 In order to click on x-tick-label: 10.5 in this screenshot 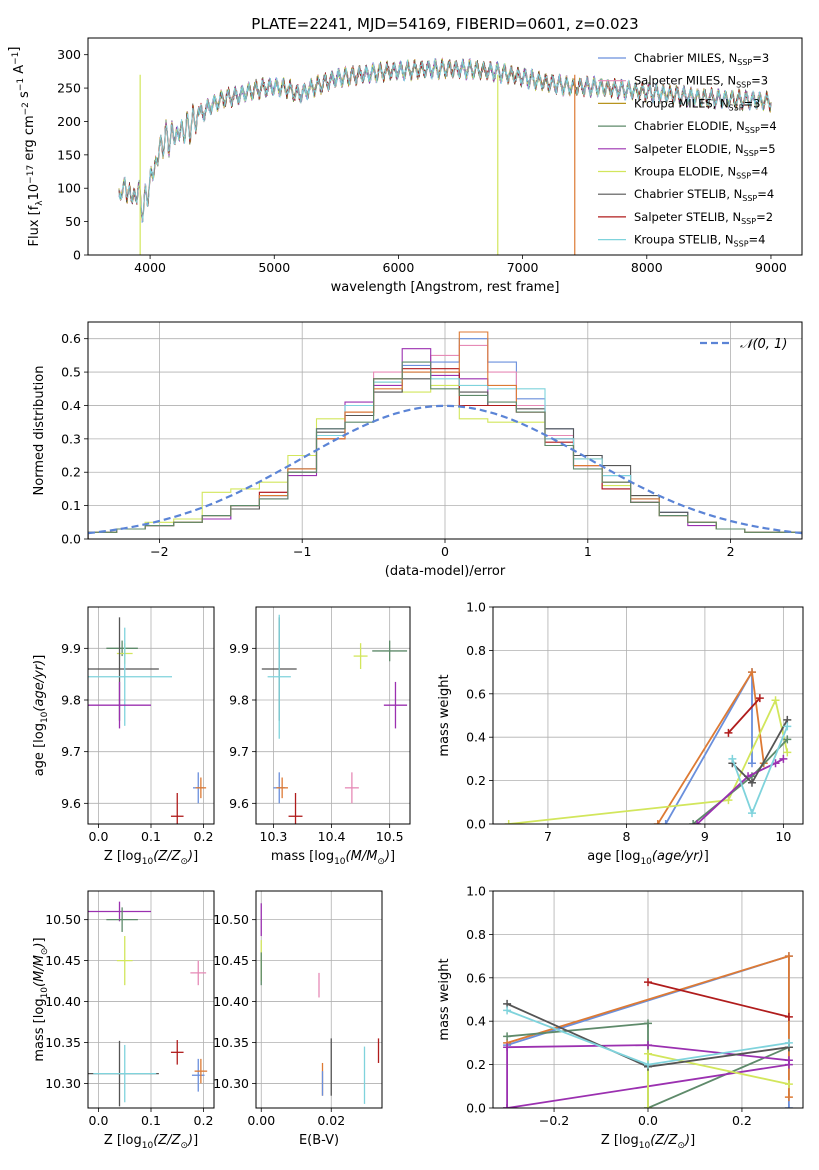, I will do `click(390, 836)`.